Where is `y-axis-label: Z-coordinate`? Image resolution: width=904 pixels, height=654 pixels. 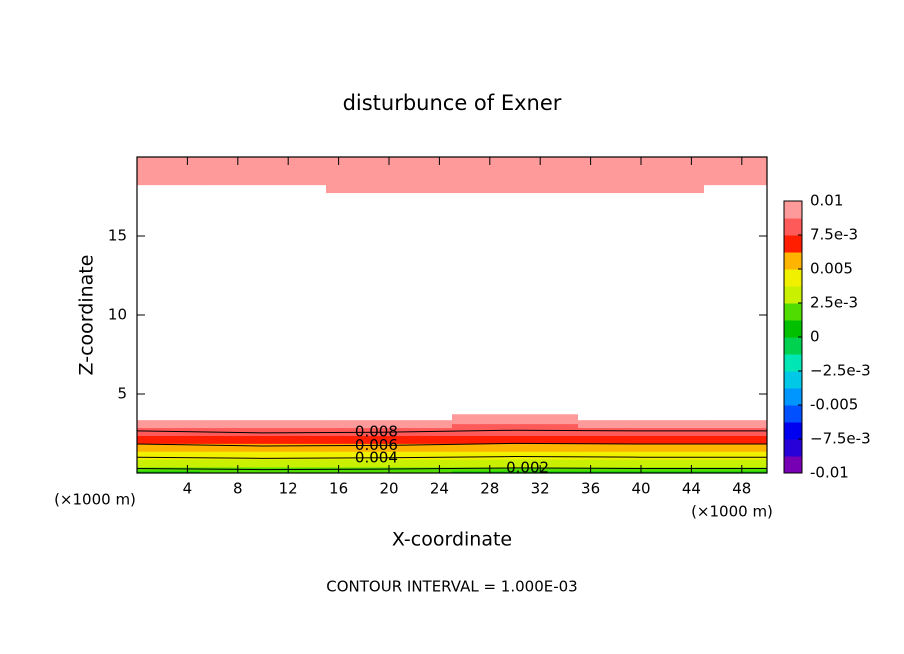 y-axis-label: Z-coordinate is located at coordinates (87, 315).